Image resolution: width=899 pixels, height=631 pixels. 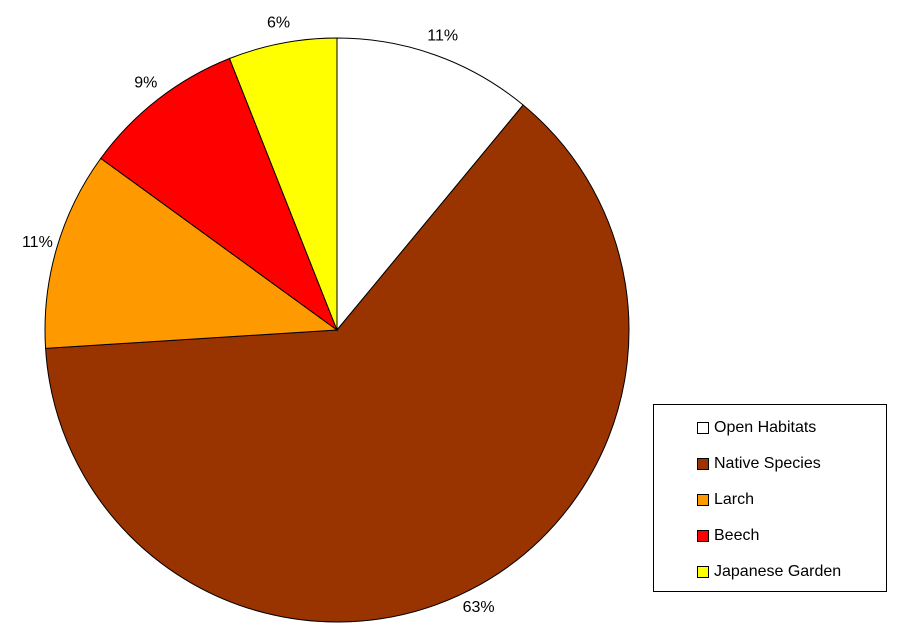 I want to click on legend-label: Beech, so click(x=737, y=535).